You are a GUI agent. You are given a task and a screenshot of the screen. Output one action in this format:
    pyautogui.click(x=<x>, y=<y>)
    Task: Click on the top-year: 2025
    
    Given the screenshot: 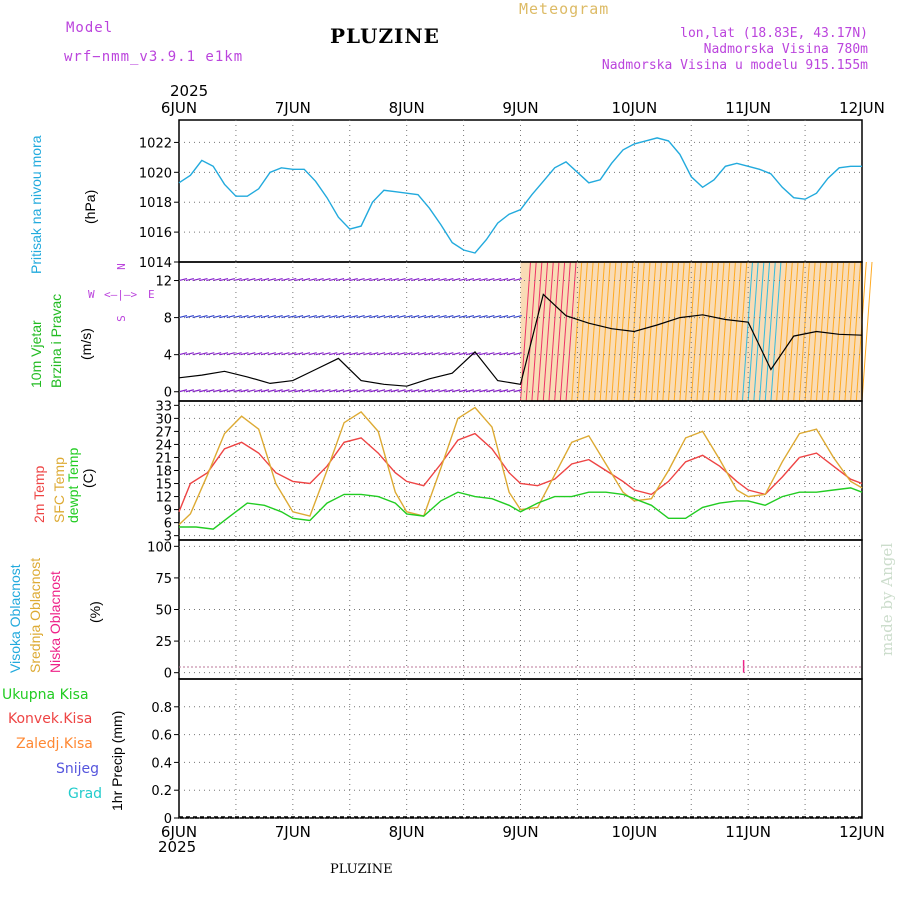 What is the action you would take?
    pyautogui.click(x=189, y=91)
    